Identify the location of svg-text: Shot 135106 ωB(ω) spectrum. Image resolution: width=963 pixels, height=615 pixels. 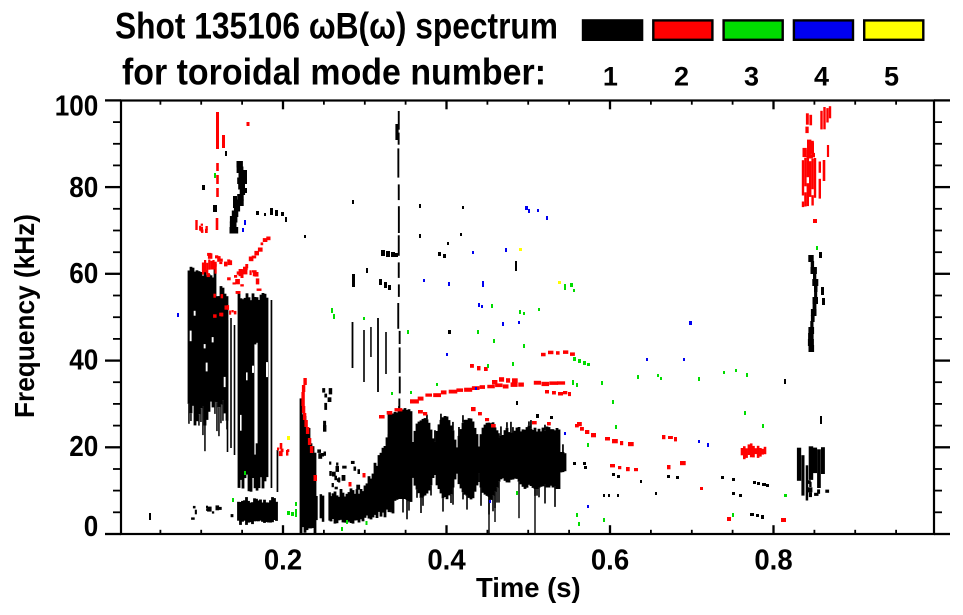
(336, 26).